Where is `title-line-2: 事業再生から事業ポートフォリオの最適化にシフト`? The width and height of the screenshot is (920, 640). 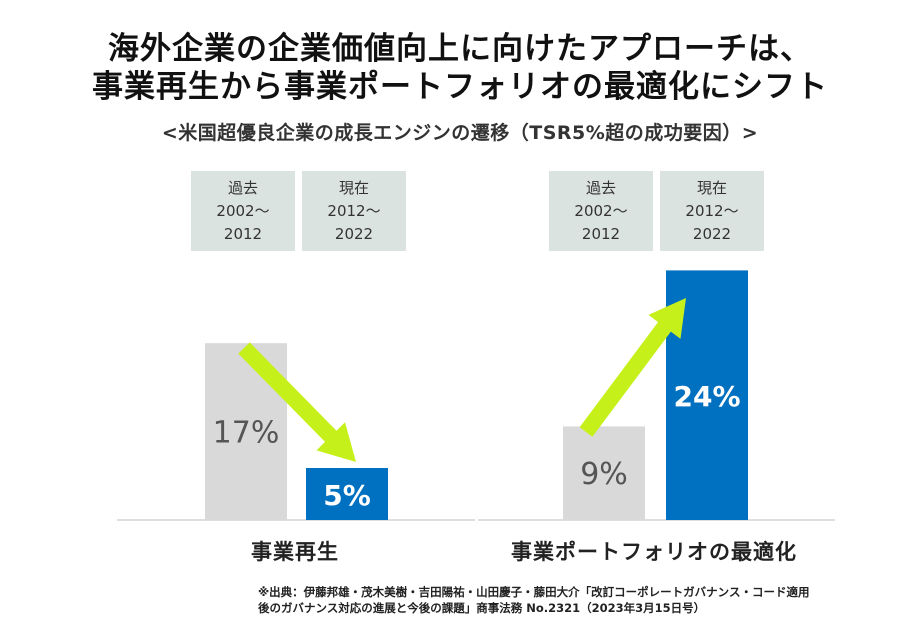 title-line-2: 事業再生から事業ポートフォリオの最適化にシフト is located at coordinates (460, 87).